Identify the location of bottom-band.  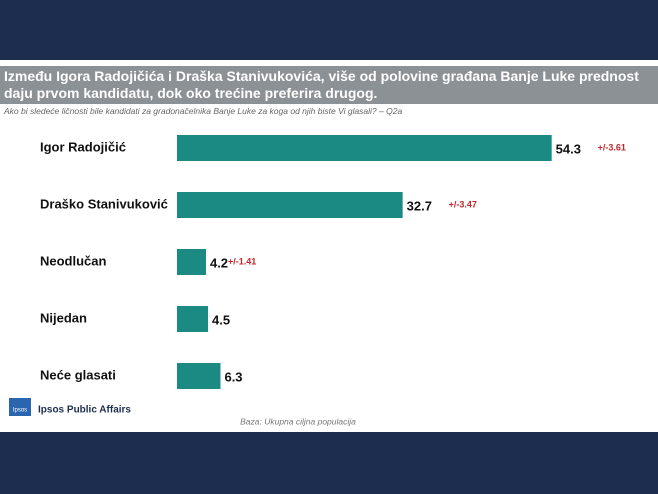
(329, 463).